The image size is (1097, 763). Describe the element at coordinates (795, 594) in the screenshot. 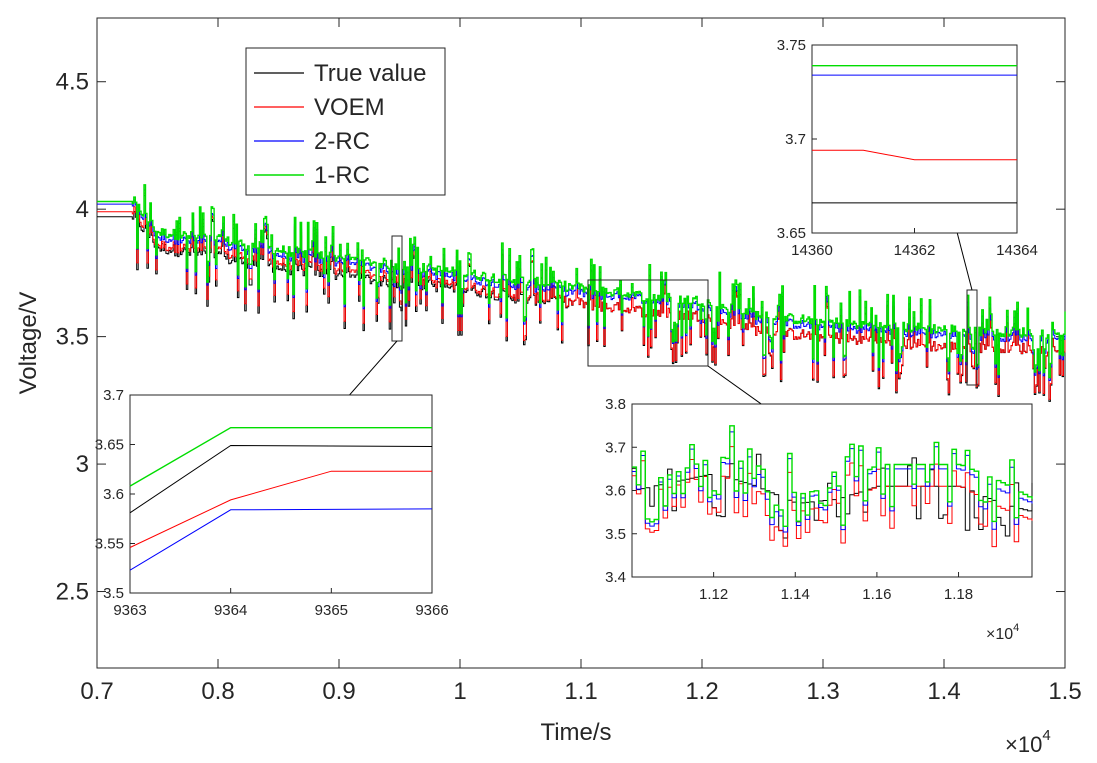

I see `inset-x-tick-label: 1.14` at that location.